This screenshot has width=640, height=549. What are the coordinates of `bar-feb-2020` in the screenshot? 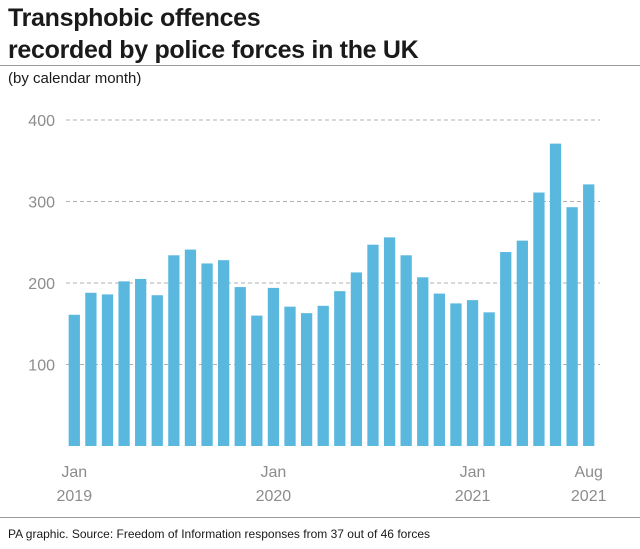 It's located at (290, 376).